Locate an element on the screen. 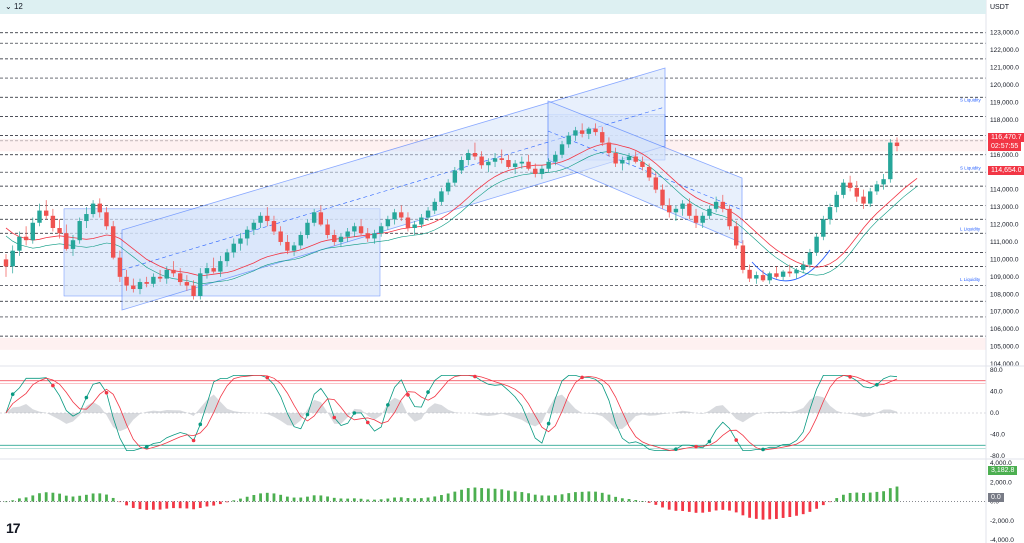 This screenshot has width=1024, height=543. osc-tick-label: -80.0 is located at coordinates (997, 456).